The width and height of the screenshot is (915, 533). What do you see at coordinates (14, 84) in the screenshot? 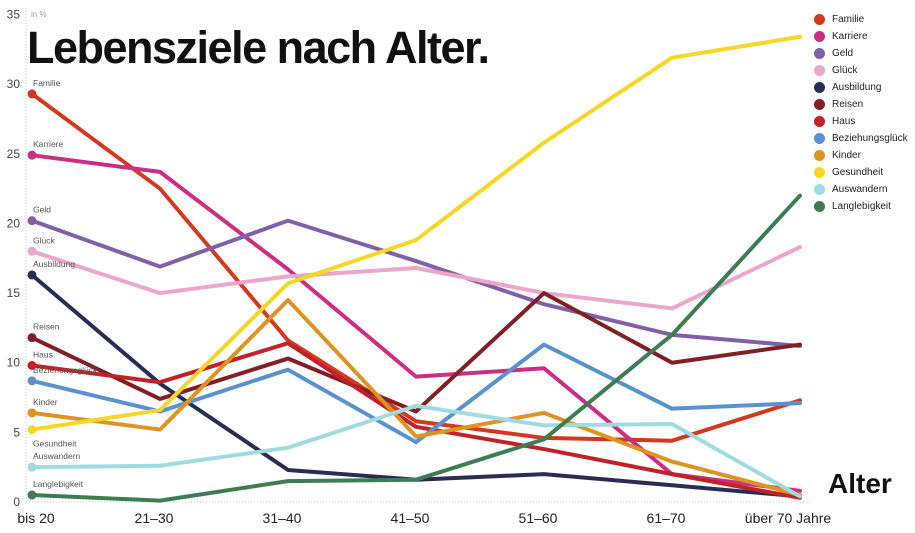
I see `y-tick-label: 30` at bounding box center [14, 84].